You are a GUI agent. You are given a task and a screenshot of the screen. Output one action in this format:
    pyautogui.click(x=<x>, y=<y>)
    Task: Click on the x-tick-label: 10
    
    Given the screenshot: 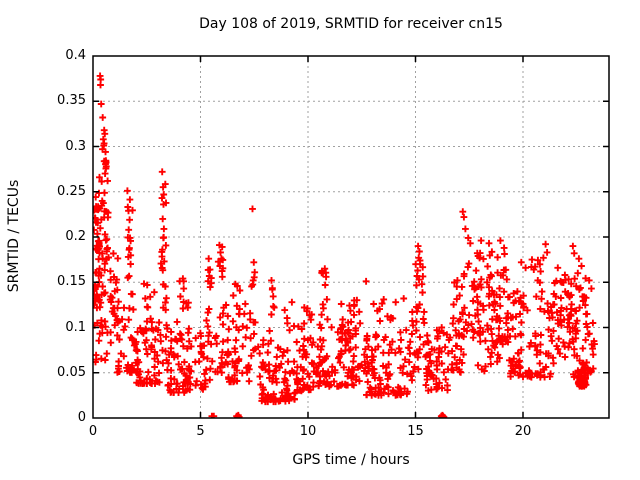 What is the action you would take?
    pyautogui.click(x=308, y=431)
    